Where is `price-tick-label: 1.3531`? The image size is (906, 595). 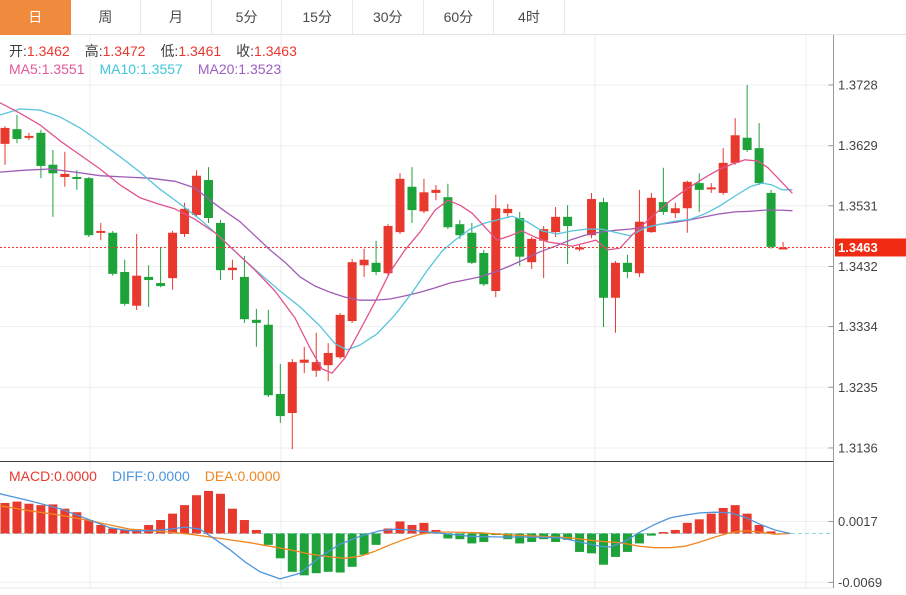 price-tick-label: 1.3531 is located at coordinates (858, 205).